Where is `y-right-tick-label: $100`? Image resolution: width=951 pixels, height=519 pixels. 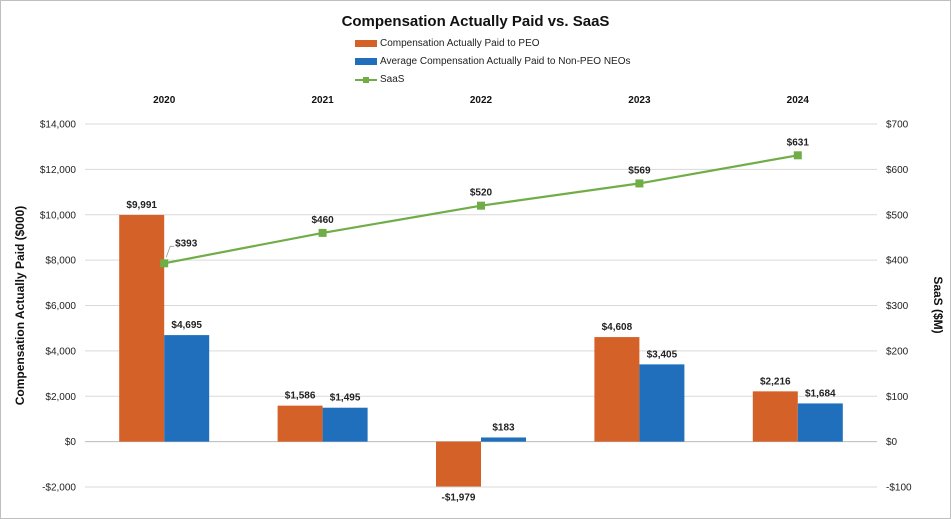
y-right-tick-label: $100 is located at coordinates (897, 397).